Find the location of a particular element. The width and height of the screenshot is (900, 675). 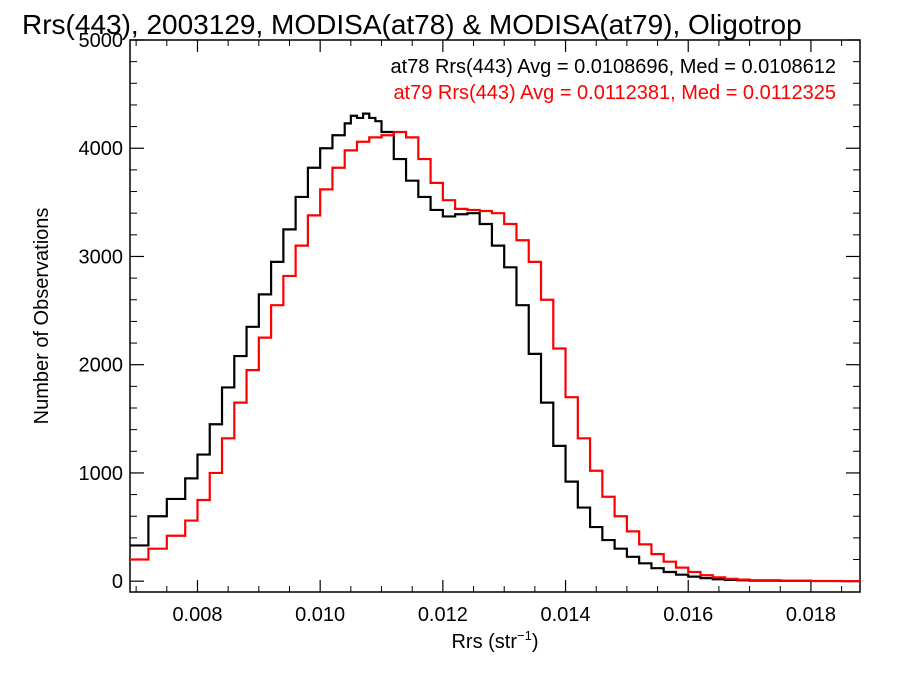

y-tick-label: 1000 is located at coordinates (101, 474).